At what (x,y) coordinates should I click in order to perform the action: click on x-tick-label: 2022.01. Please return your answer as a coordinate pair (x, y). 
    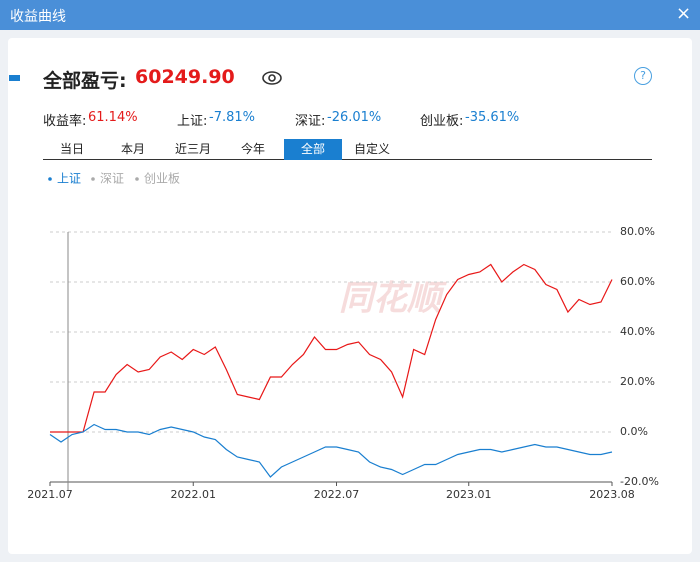
    Looking at the image, I should click on (194, 494).